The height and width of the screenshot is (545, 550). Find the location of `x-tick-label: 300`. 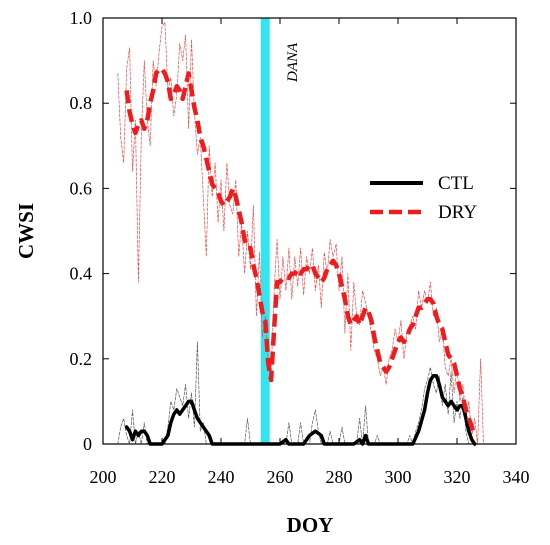

x-tick-label: 300 is located at coordinates (398, 477).